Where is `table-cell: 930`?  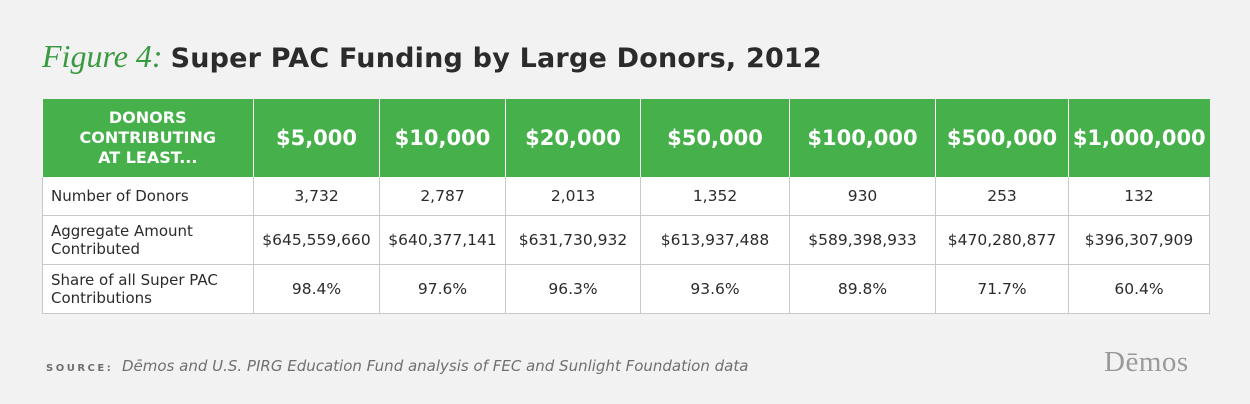
table-cell: 930 is located at coordinates (862, 196).